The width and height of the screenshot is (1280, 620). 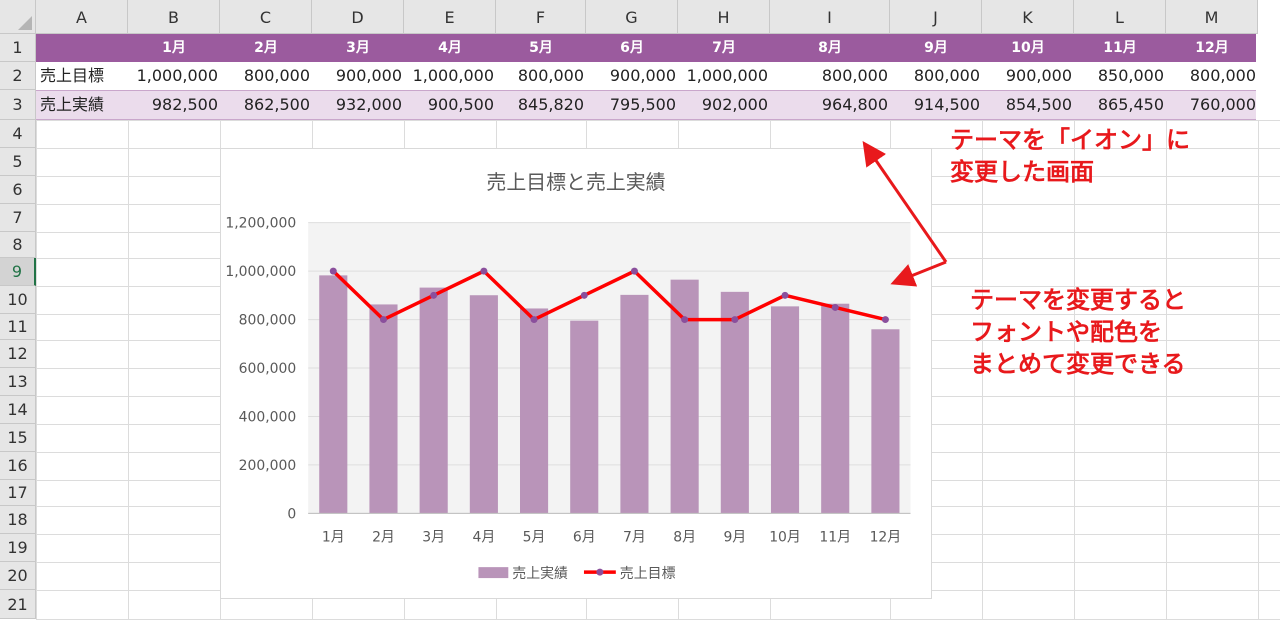 What do you see at coordinates (18, 105) in the screenshot?
I see `row-header-3: 3` at bounding box center [18, 105].